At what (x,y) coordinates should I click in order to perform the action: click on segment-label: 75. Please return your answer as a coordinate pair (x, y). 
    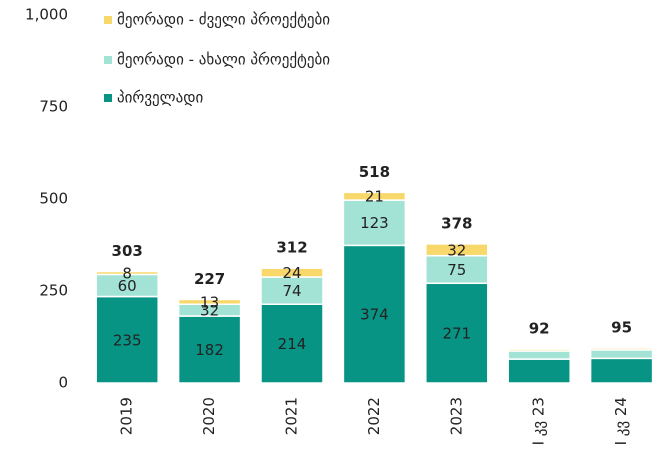
    Looking at the image, I should click on (456, 270).